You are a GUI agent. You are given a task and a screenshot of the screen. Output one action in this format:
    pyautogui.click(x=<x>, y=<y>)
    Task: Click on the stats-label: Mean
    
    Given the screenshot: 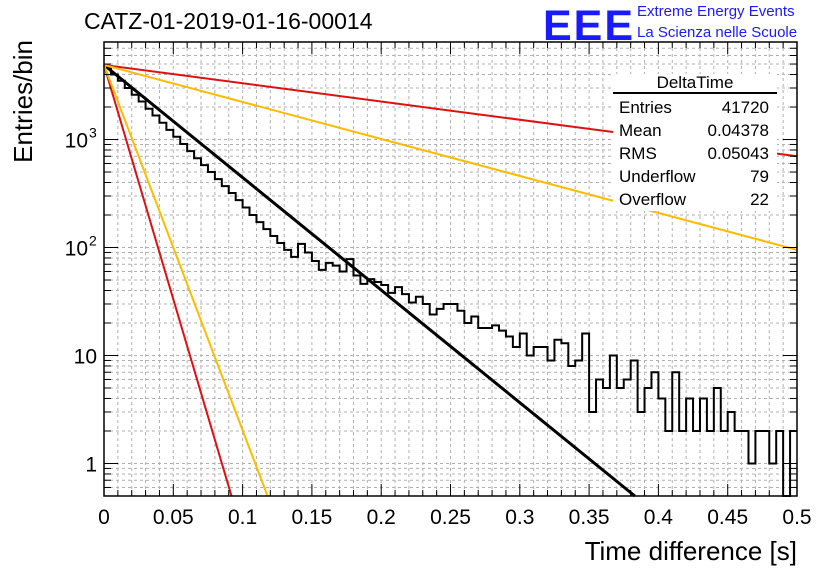 What is the action you would take?
    pyautogui.click(x=640, y=130)
    